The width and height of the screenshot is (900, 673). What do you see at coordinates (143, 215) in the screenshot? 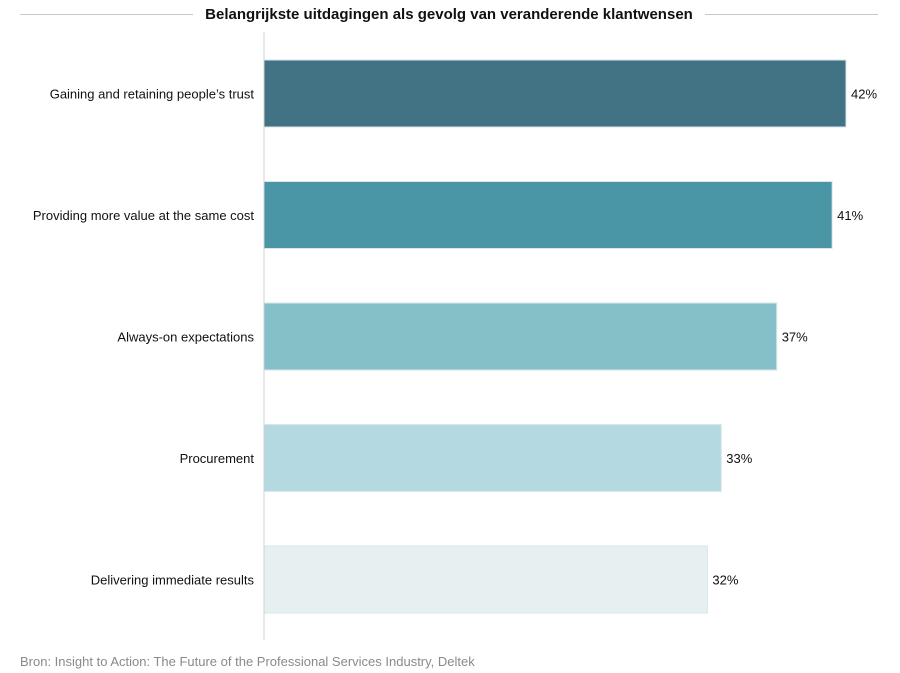
I see `category-label: Providing more value at the same cost` at bounding box center [143, 215].